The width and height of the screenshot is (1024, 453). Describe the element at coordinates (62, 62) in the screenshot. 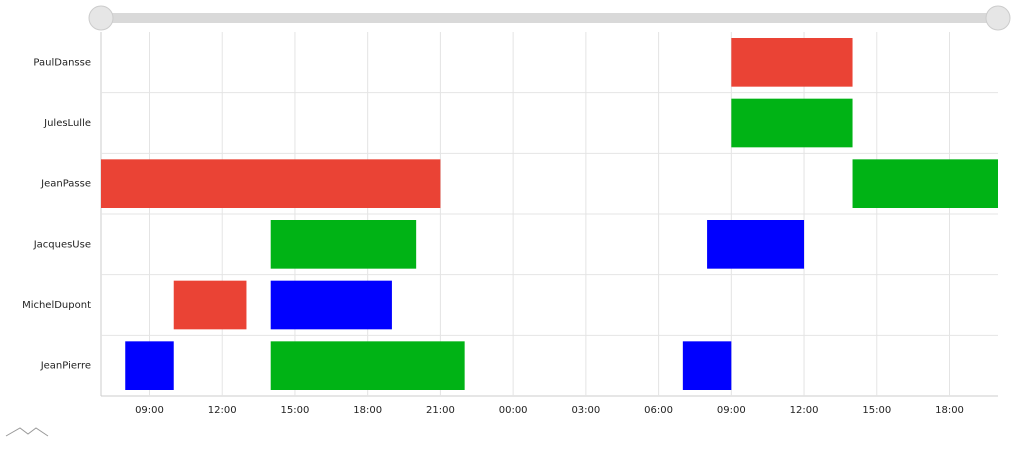

I see `y-tick-label: PaulDansse` at that location.